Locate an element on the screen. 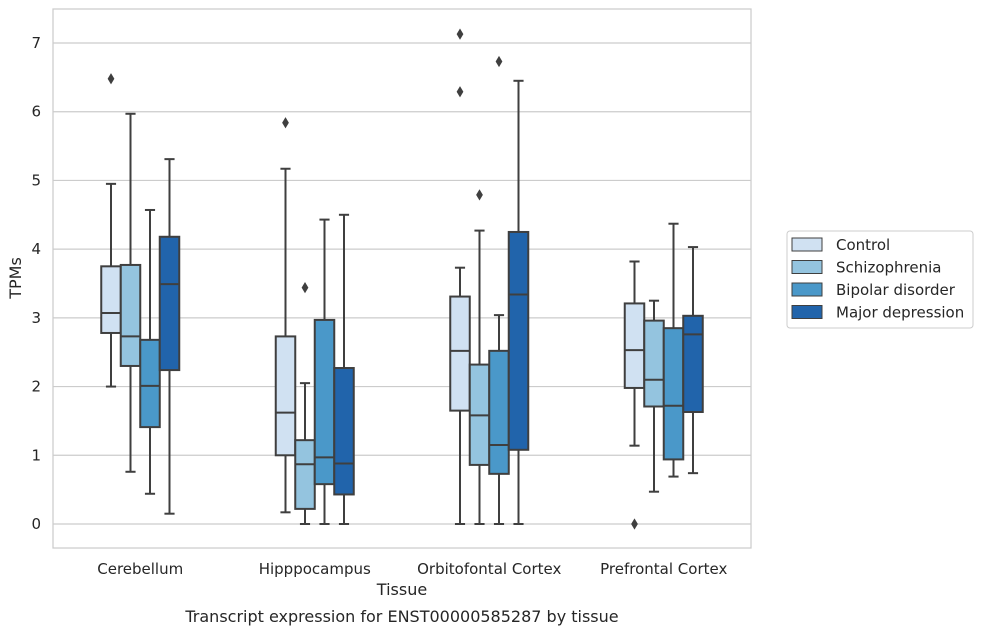  x-tick-label: Orbitofontal Cortex is located at coordinates (489, 569).